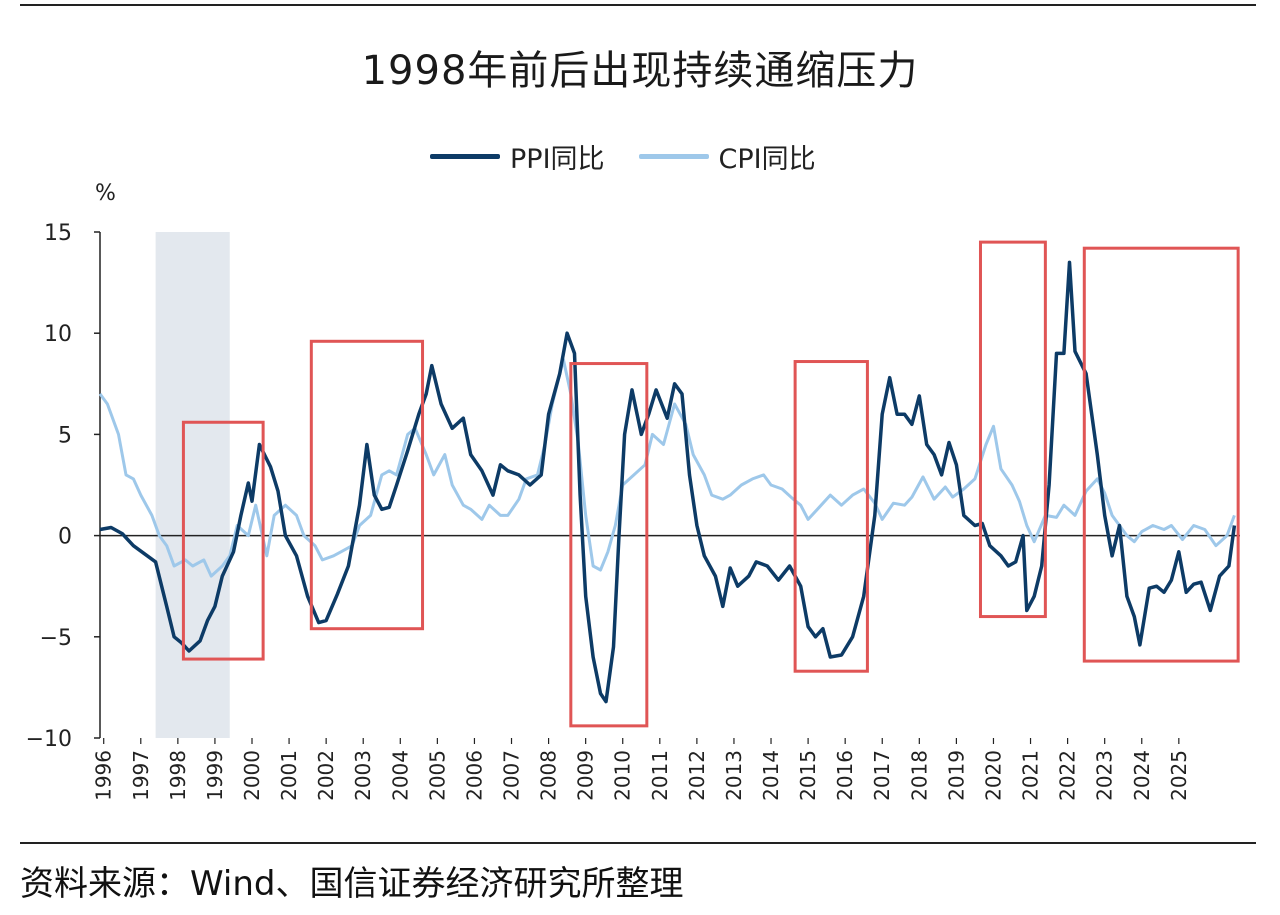  Describe the element at coordinates (105, 193) in the screenshot. I see `y-unit-label: %` at that location.